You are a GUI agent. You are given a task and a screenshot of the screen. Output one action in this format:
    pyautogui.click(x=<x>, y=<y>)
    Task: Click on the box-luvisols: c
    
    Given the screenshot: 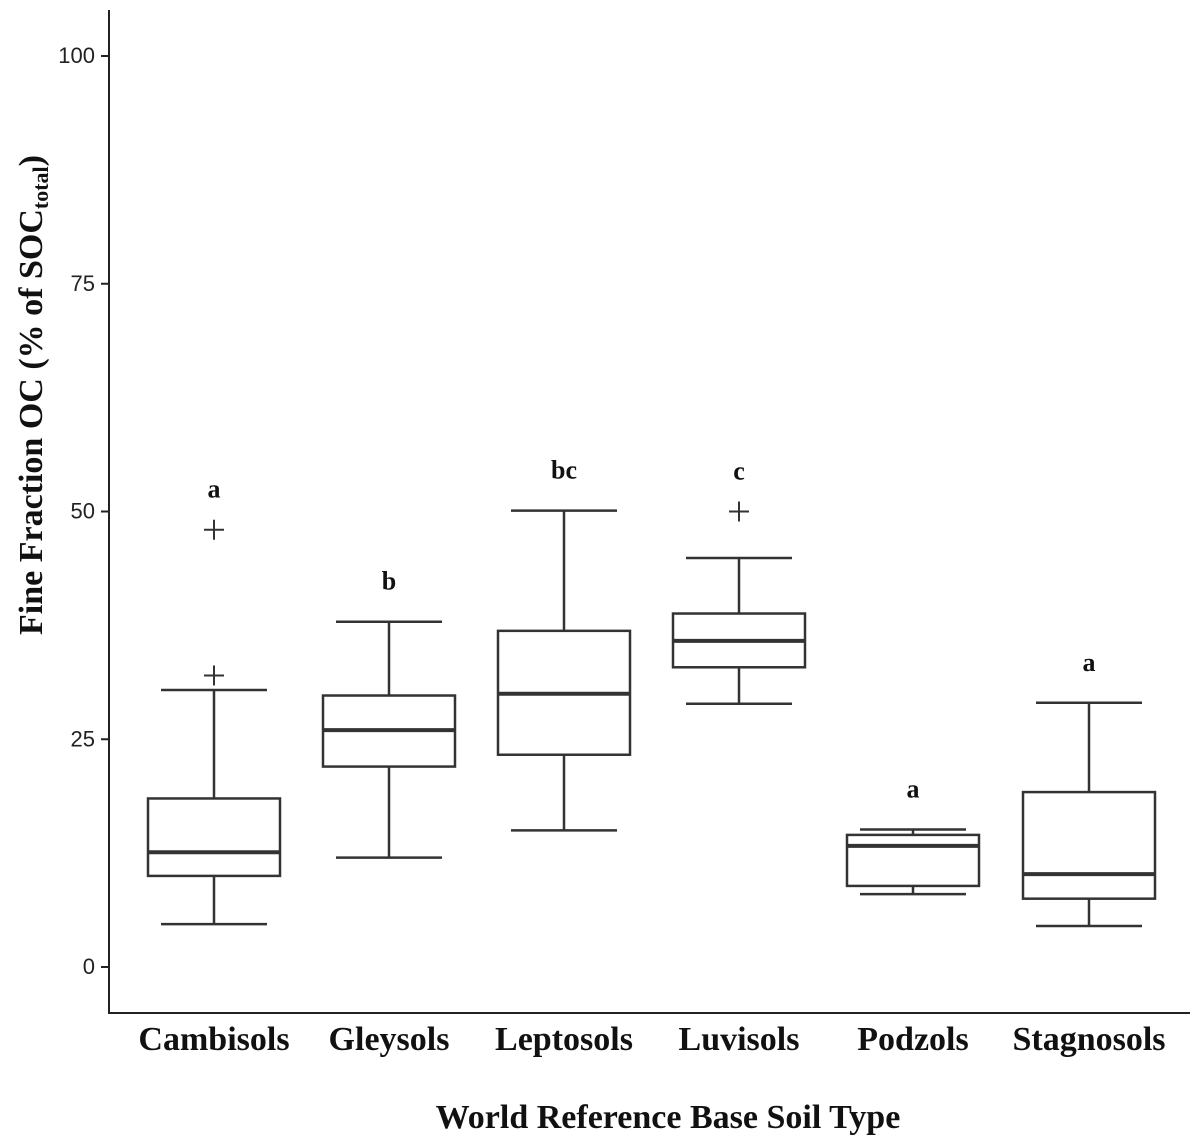 What is the action you would take?
    pyautogui.click(x=739, y=581)
    